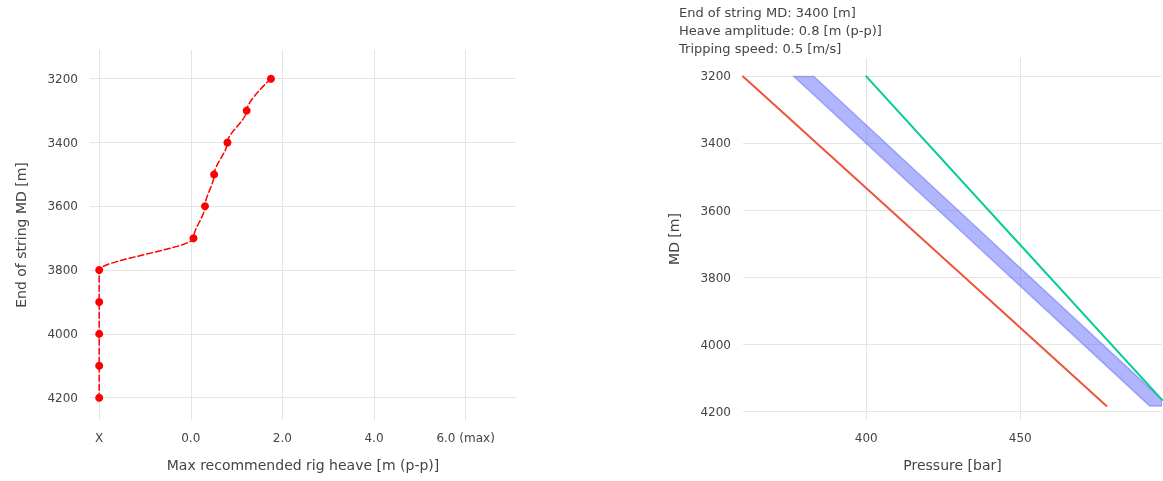  Describe the element at coordinates (1020, 438) in the screenshot. I see `x-tick-label: 450` at that location.